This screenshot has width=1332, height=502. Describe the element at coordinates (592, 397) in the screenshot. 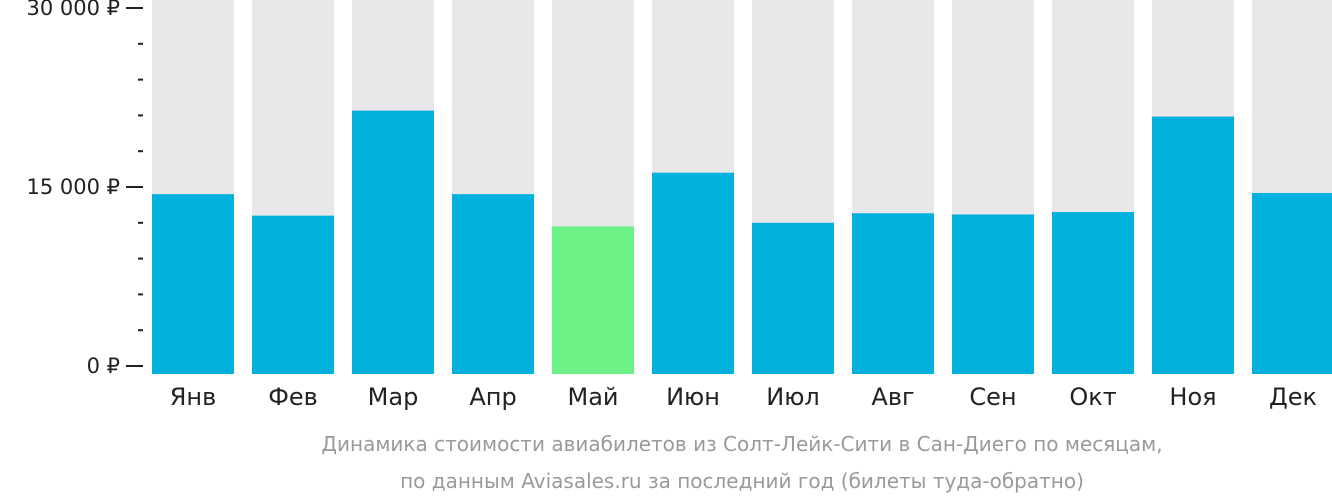

I see `x-tick-label-5: Май` at that location.